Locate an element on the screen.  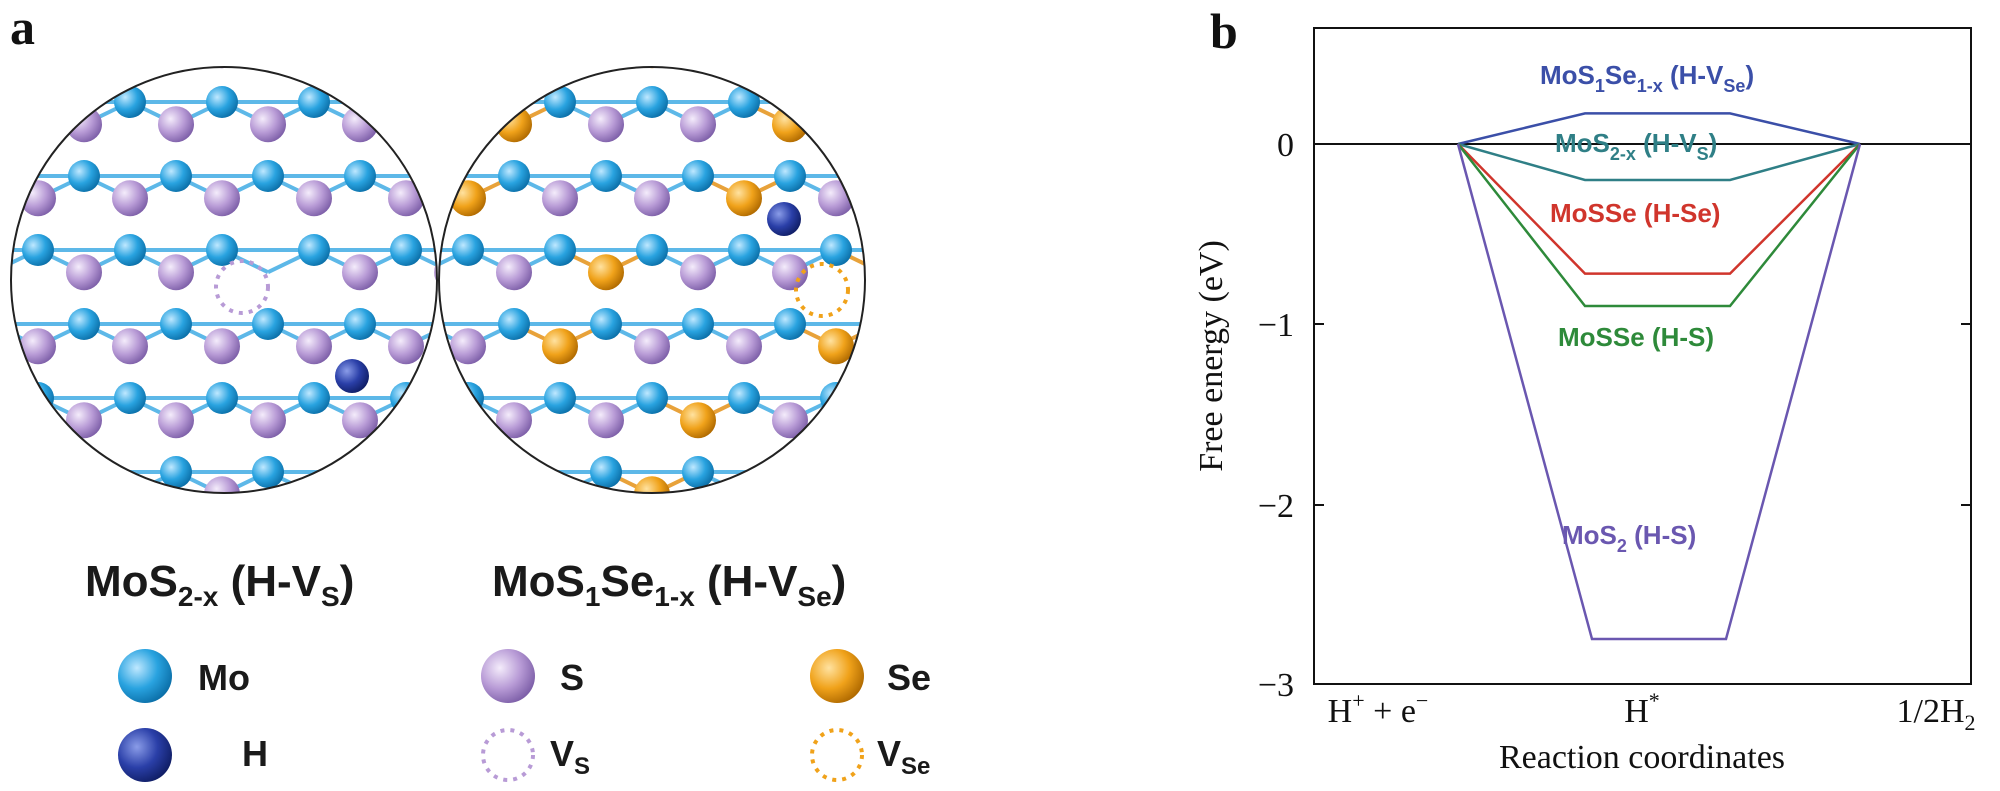
legend-mo-label: Mo is located at coordinates (224, 677).